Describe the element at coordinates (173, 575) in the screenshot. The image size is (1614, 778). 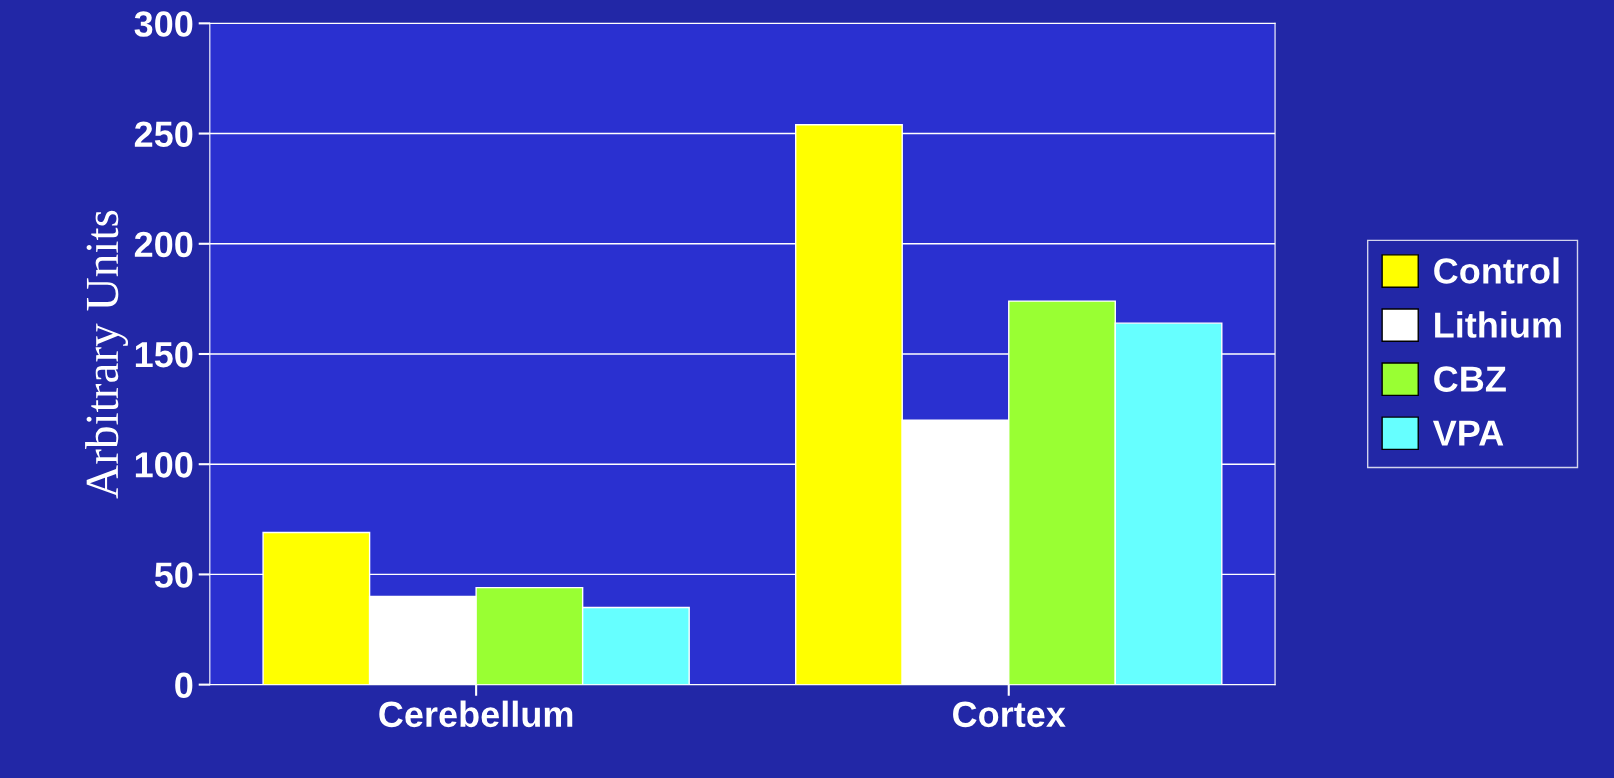
I see `y-tick-label: 50` at that location.